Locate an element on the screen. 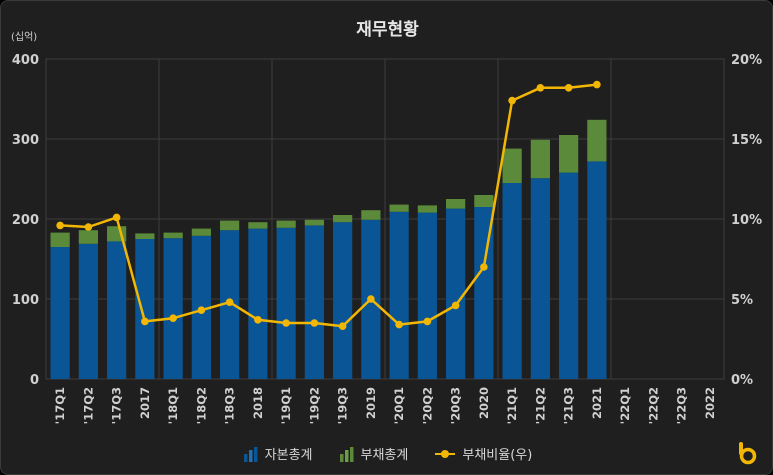 The width and height of the screenshot is (773, 475). chart-title: 재무현황 is located at coordinates (387, 30).